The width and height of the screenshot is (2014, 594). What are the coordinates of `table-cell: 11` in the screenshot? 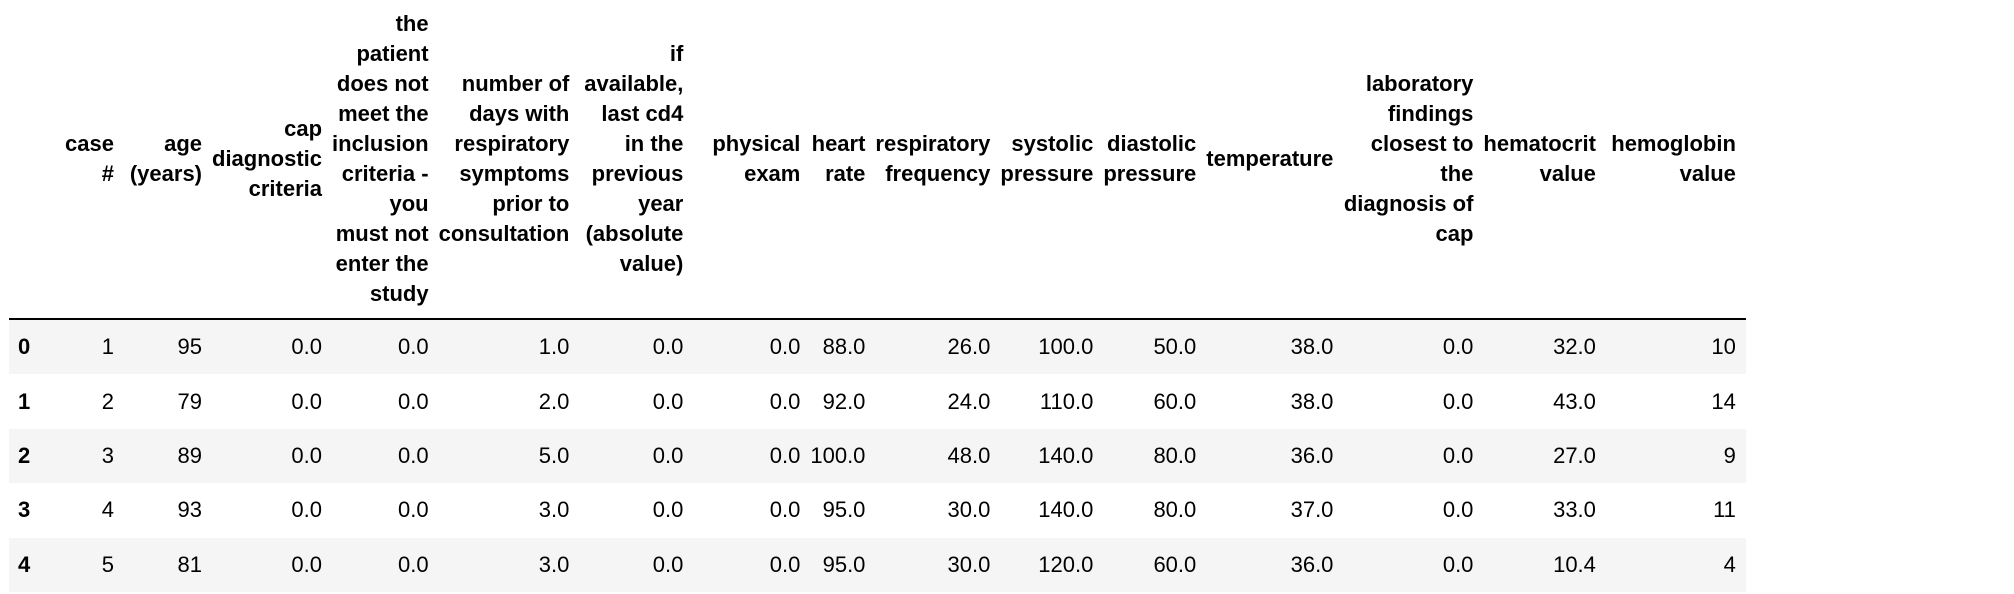 It's located at (1724, 510).